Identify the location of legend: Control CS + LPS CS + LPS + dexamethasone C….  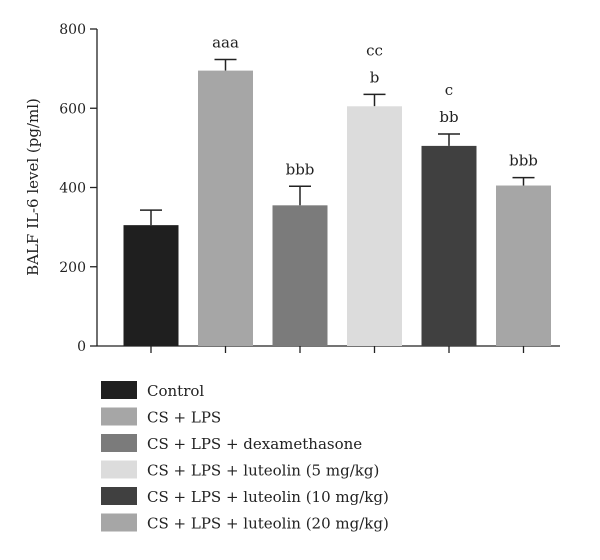
(245, 457).